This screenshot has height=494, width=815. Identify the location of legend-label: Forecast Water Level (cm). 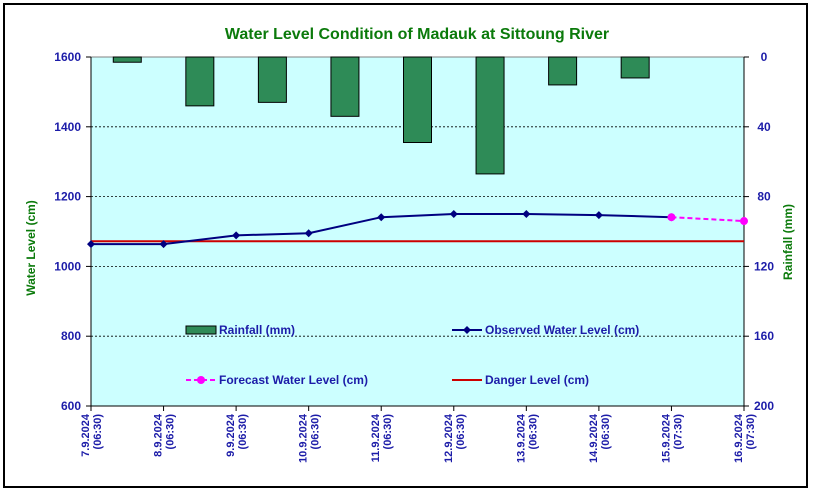
(293, 380).